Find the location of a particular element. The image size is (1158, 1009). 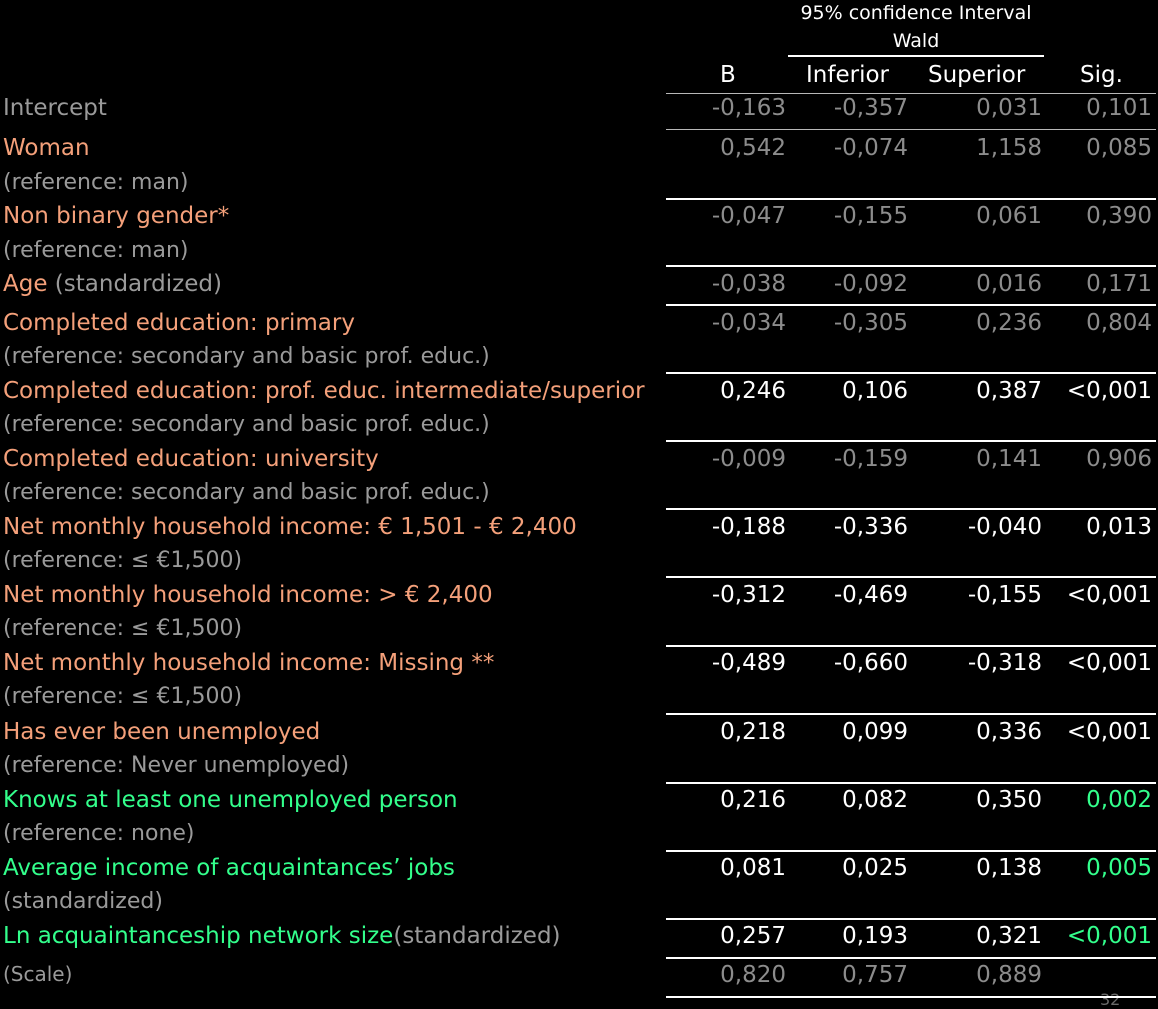

cell-superior: 0,387 is located at coordinates (1009, 391).